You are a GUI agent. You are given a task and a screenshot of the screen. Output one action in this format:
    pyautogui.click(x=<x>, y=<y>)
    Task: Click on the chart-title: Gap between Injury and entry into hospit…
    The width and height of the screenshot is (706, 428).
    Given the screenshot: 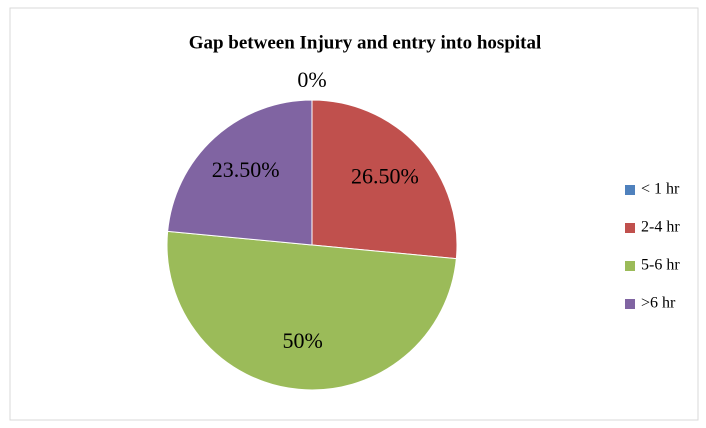 What is the action you would take?
    pyautogui.click(x=365, y=42)
    